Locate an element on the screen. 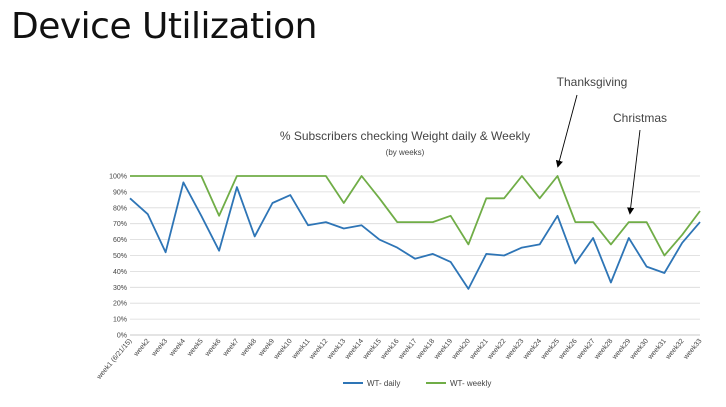 The width and height of the screenshot is (726, 407). y-tick-label: 70% is located at coordinates (120, 224).